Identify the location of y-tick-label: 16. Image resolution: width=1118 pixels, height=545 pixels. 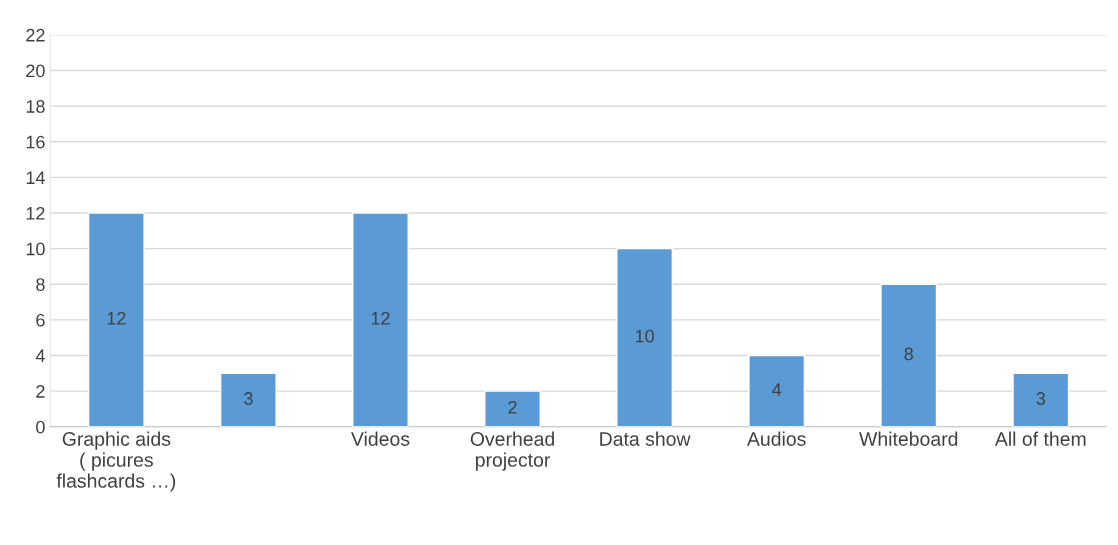
(35, 142).